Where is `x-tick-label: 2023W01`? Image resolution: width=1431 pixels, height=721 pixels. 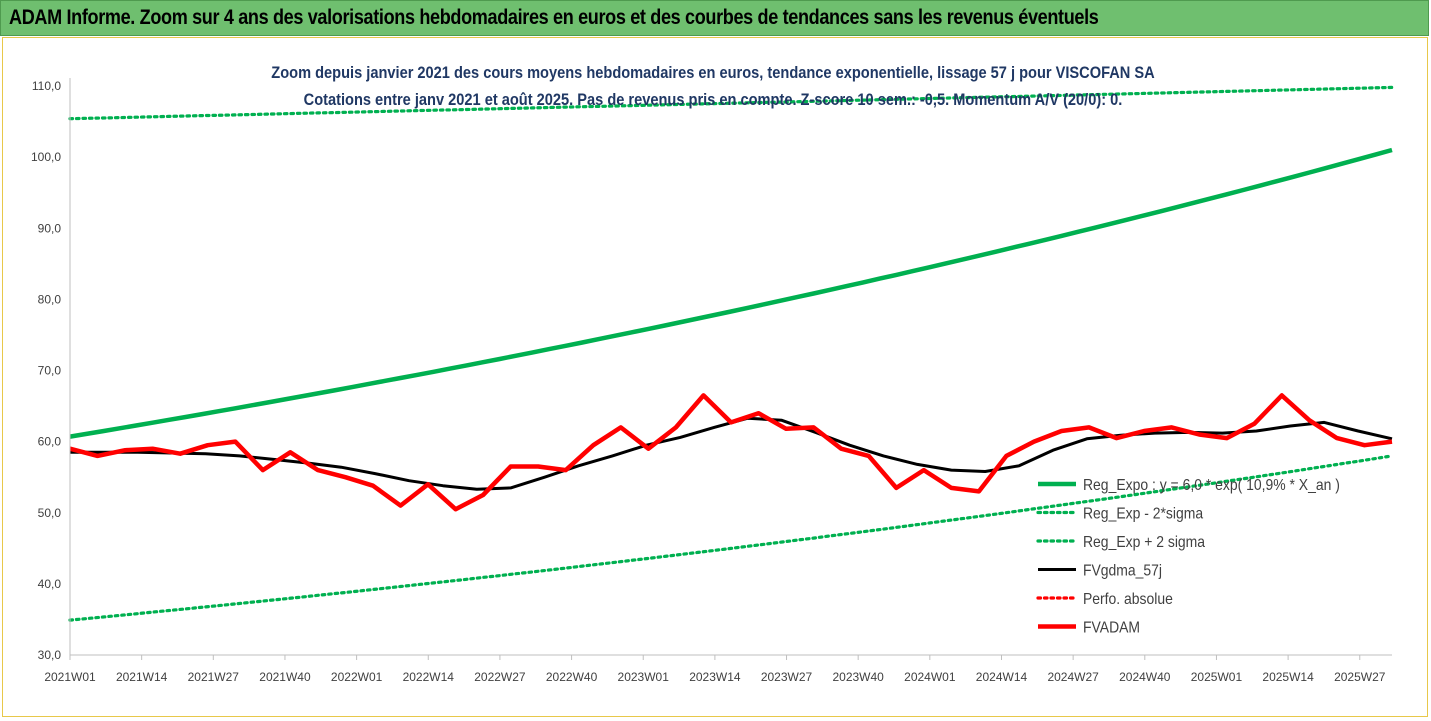
x-tick-label: 2023W01 is located at coordinates (644, 677).